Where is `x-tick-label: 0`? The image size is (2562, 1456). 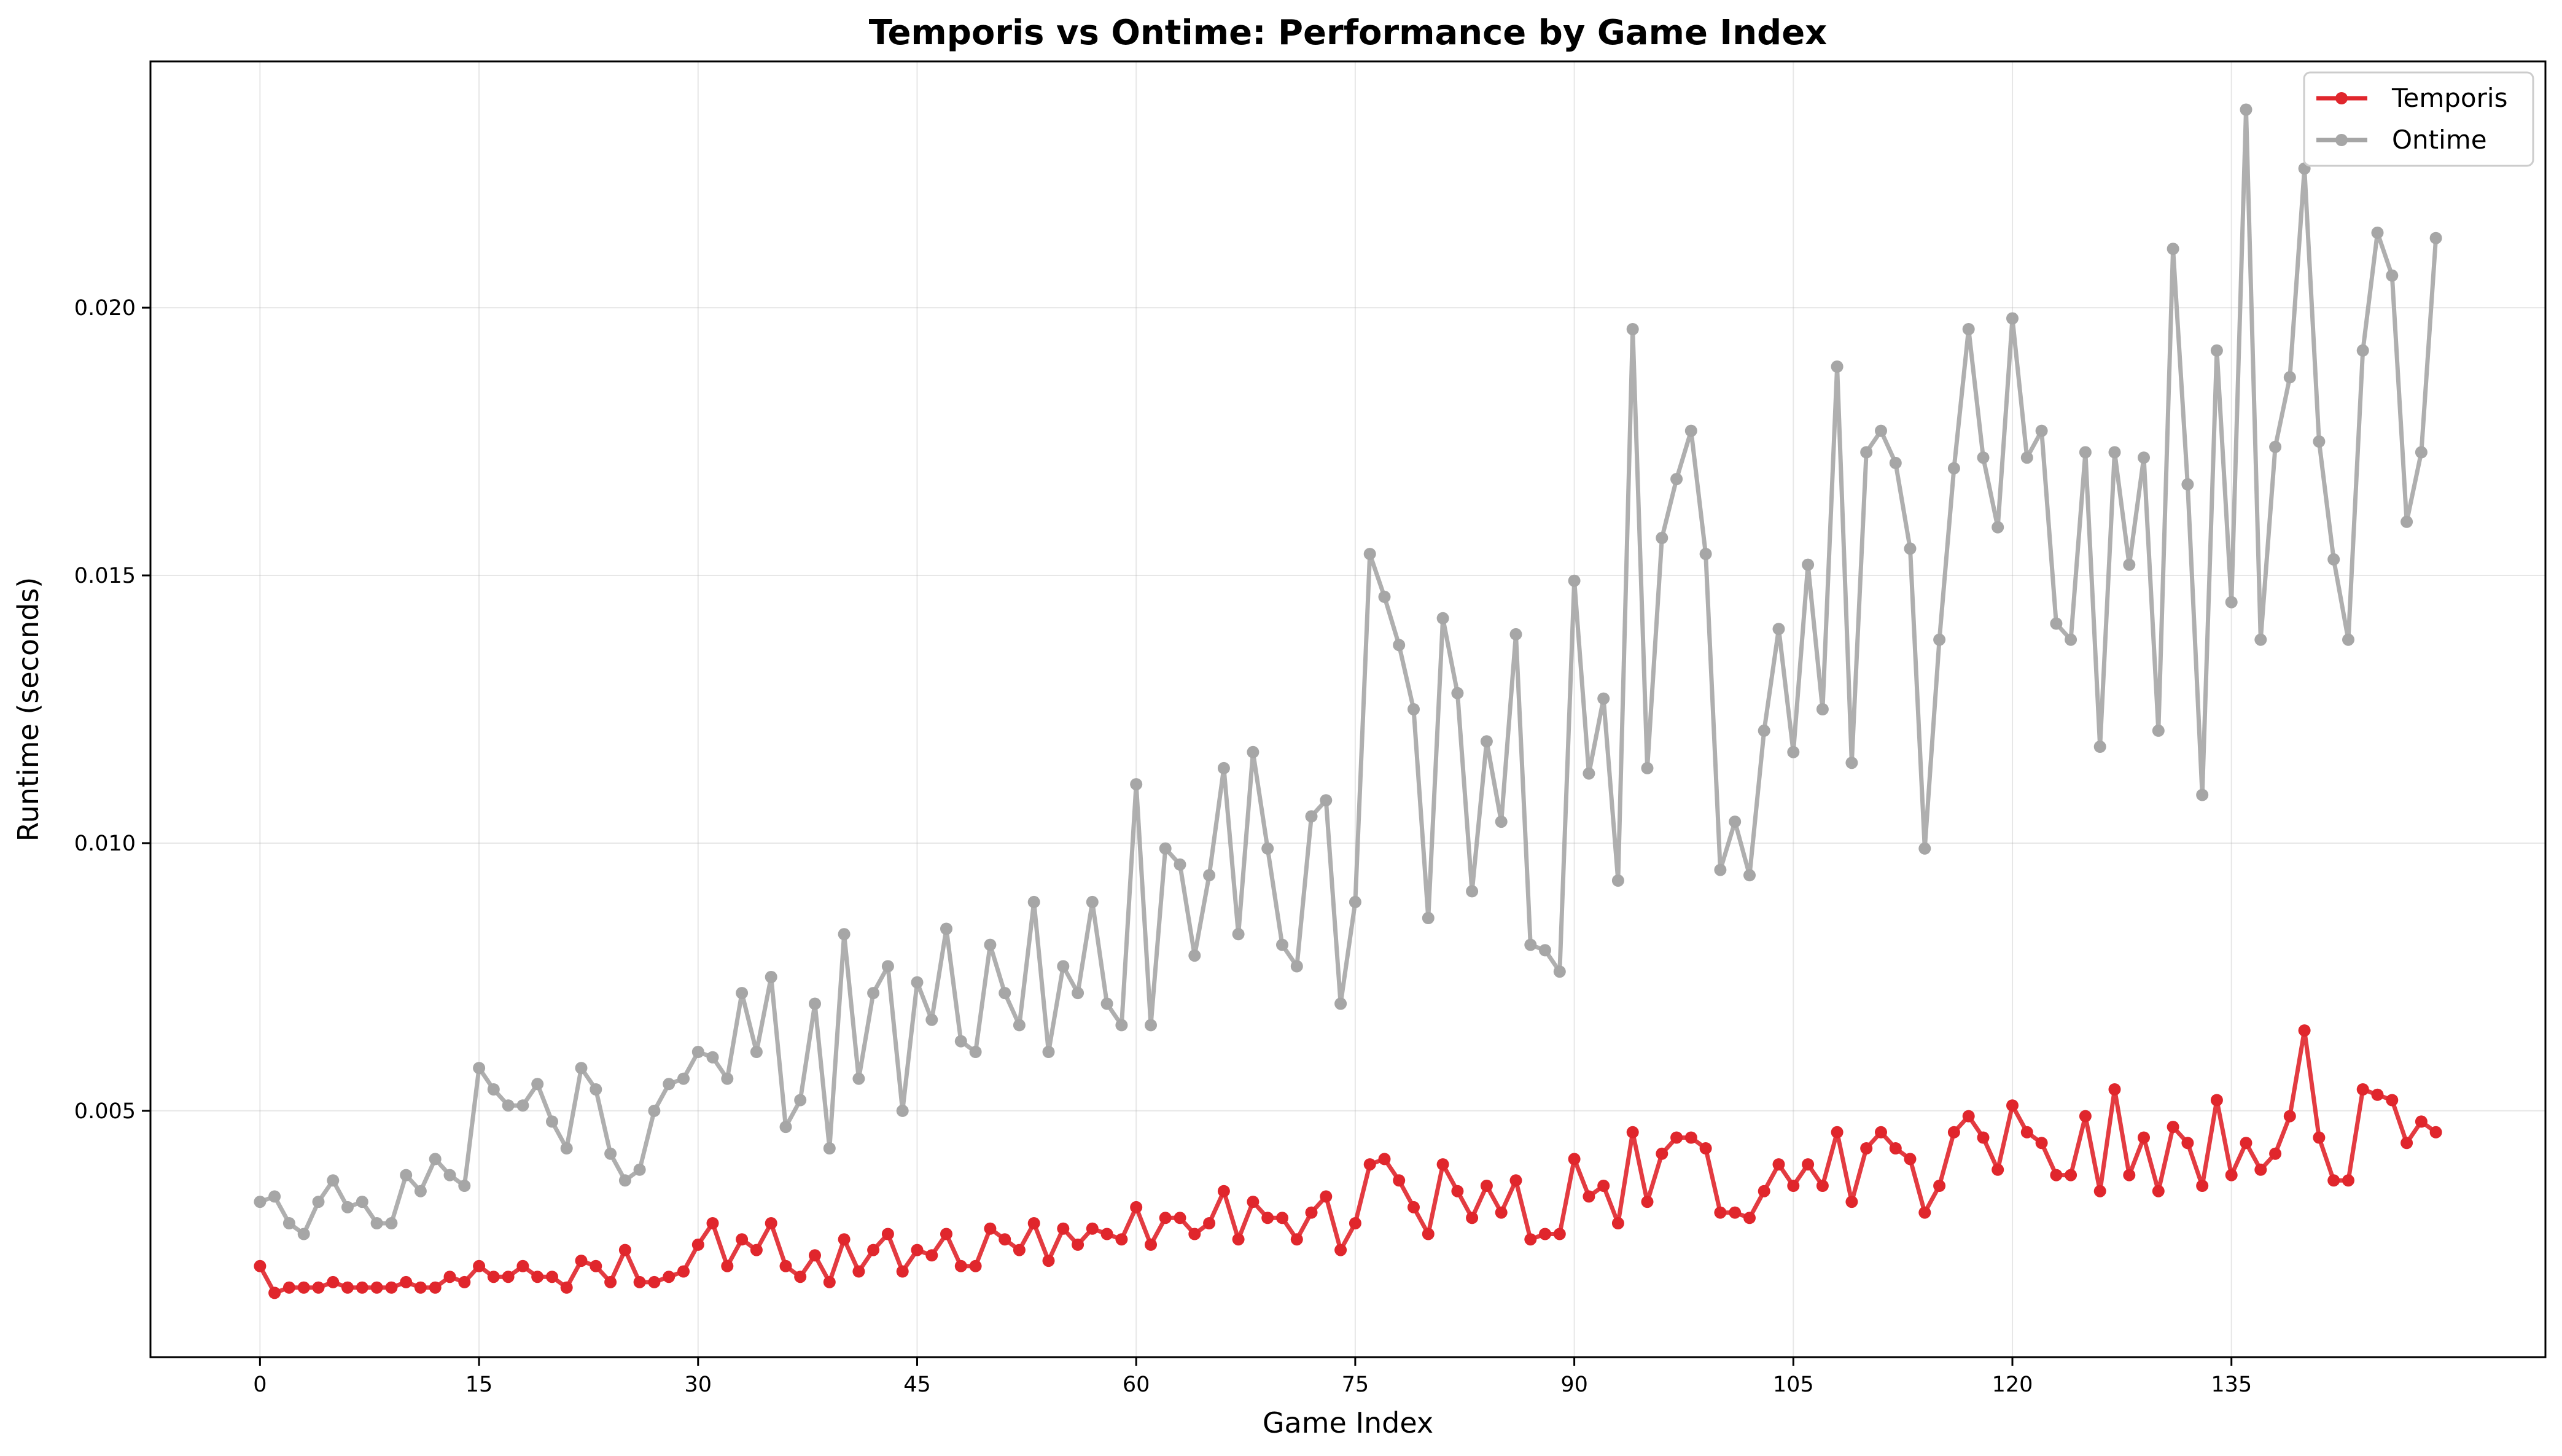 x-tick-label: 0 is located at coordinates (260, 1384).